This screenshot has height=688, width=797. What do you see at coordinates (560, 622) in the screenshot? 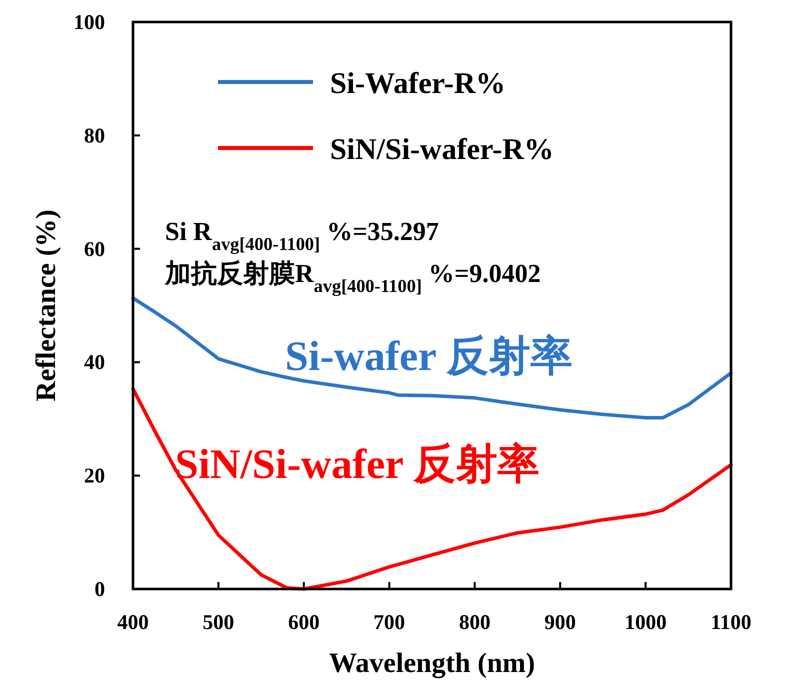
I see `x-tick-label: 900` at bounding box center [560, 622].